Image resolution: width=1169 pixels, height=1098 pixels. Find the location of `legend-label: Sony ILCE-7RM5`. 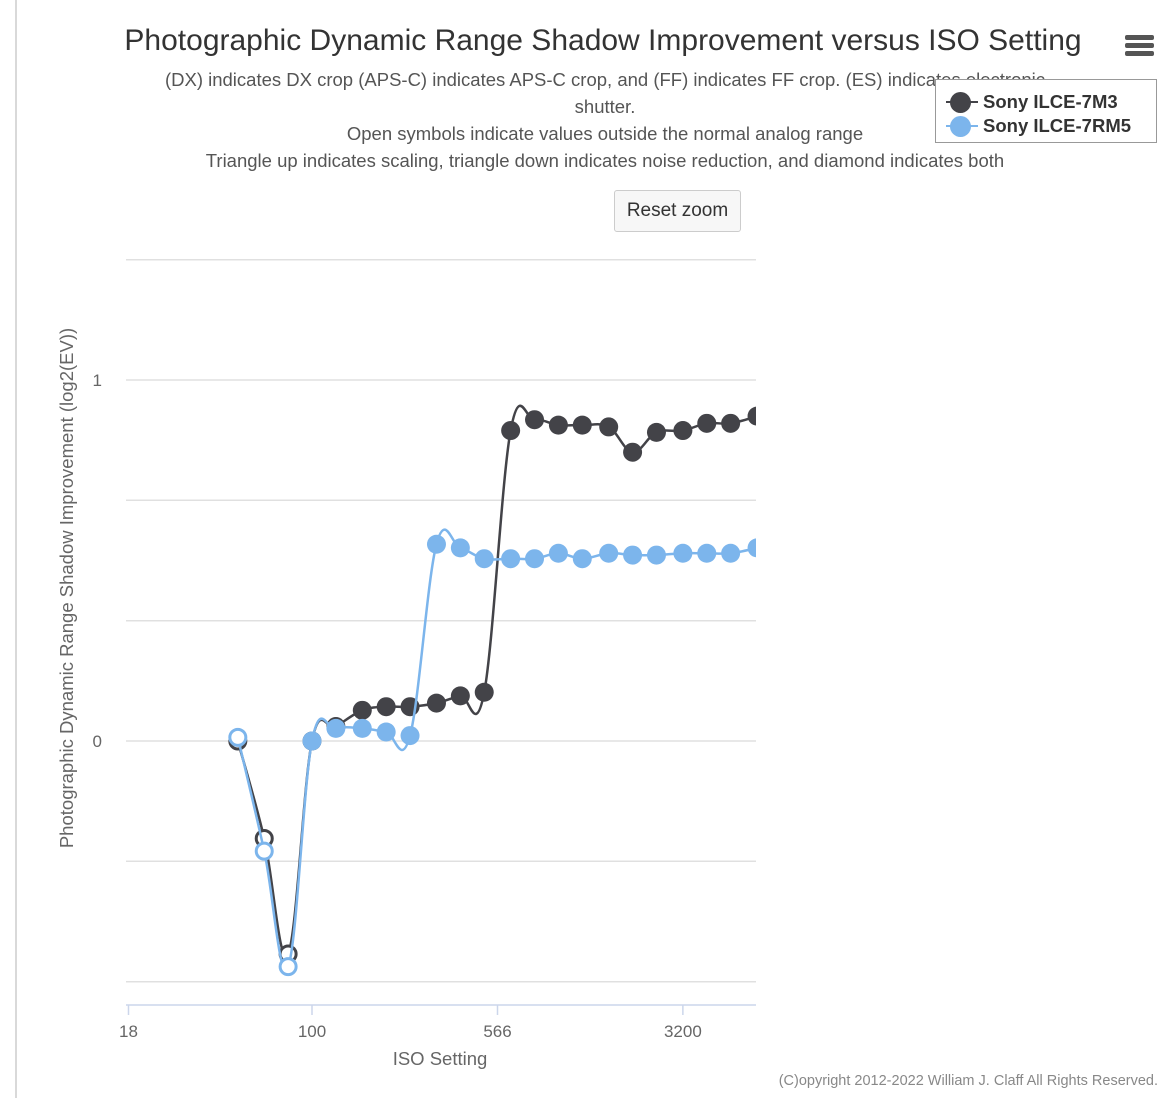

legend-label: Sony ILCE-7RM5 is located at coordinates (1057, 125).